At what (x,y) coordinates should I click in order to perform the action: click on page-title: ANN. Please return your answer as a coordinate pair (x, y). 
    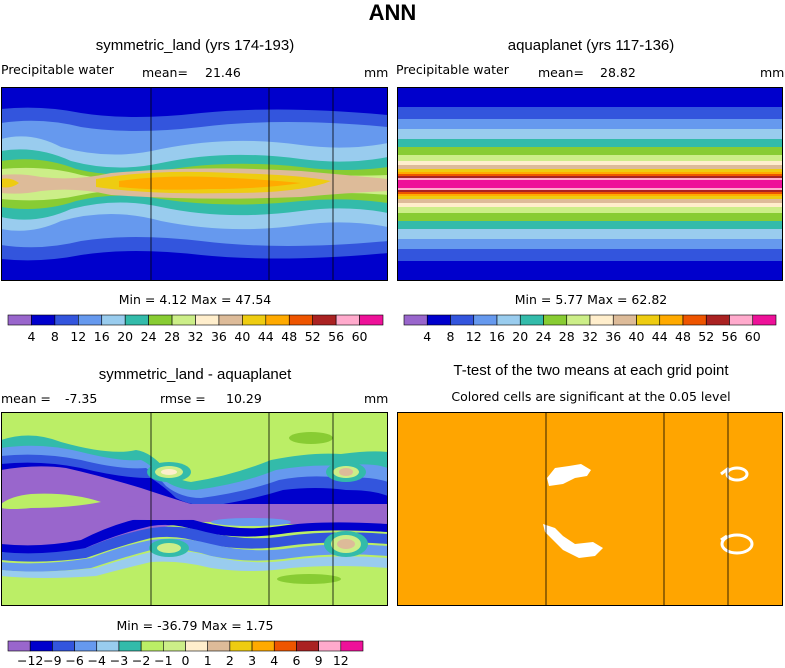
    Looking at the image, I should click on (392, 12).